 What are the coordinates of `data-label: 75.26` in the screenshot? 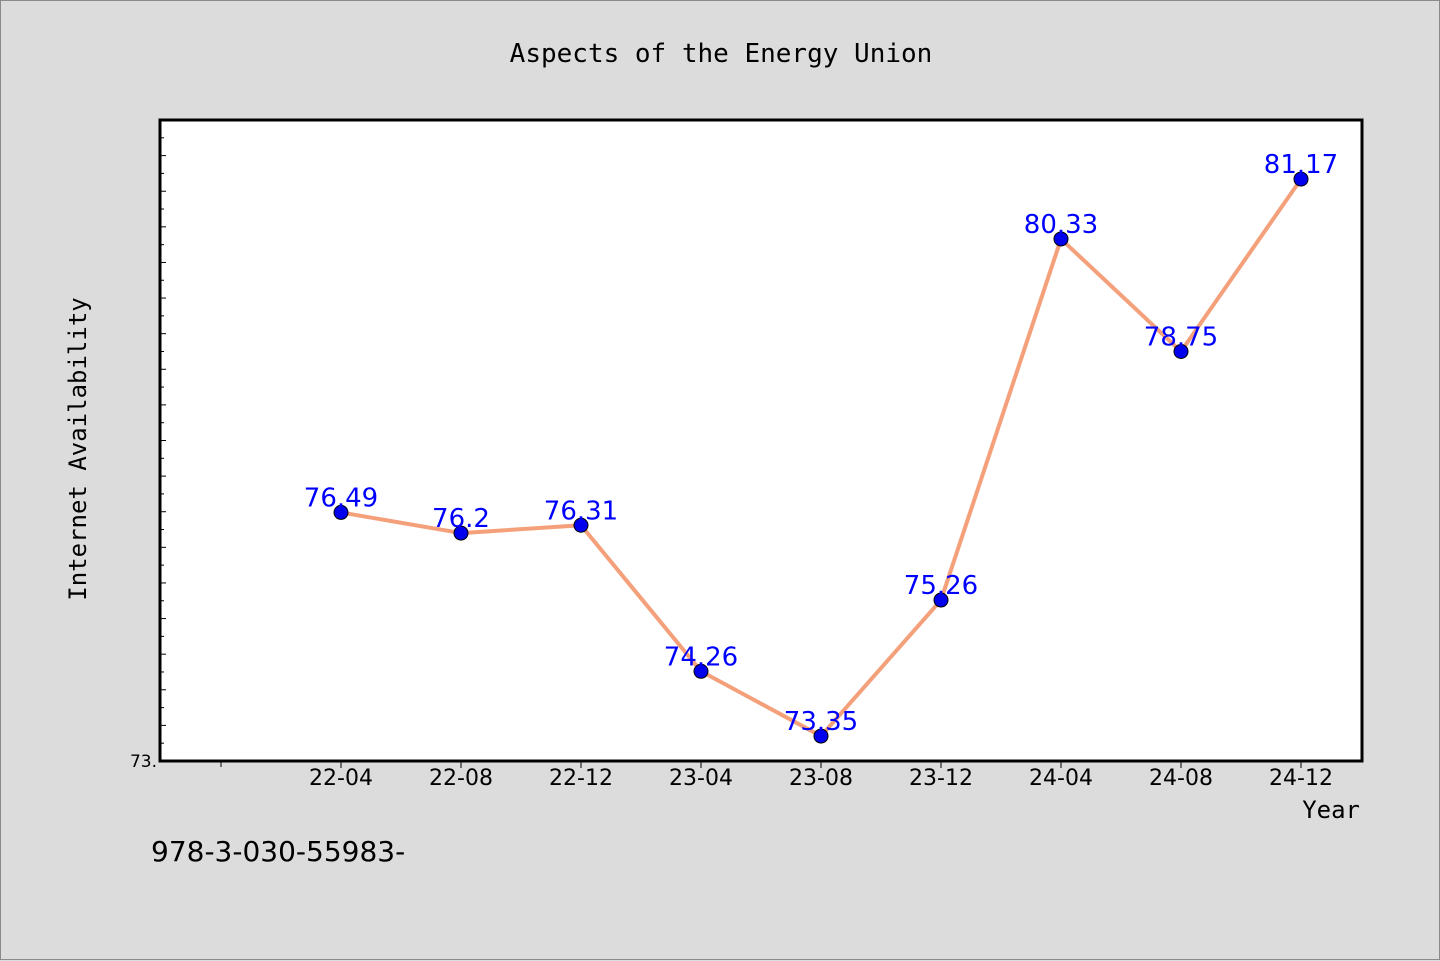 It's located at (941, 586).